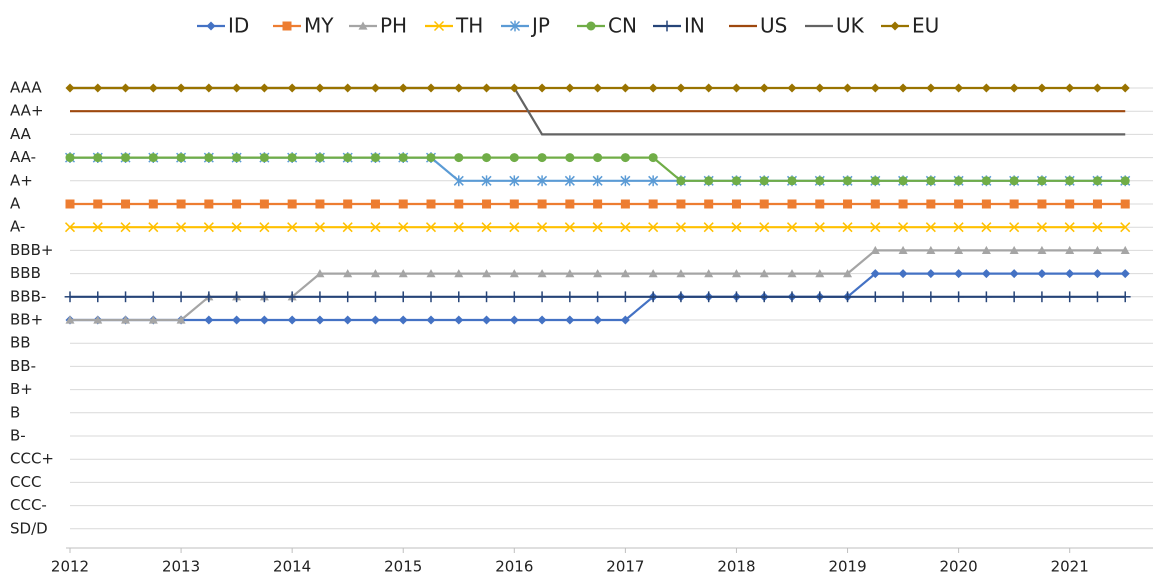  I want to click on x-tick-label: 2014, so click(292, 567).